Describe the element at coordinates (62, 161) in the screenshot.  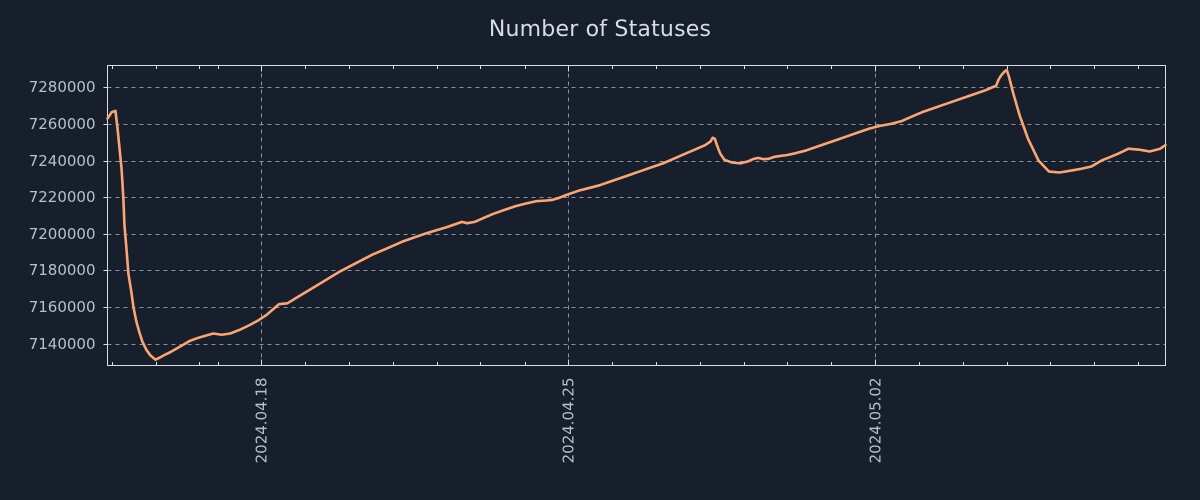
I see `y-tick-label: 7240000` at that location.